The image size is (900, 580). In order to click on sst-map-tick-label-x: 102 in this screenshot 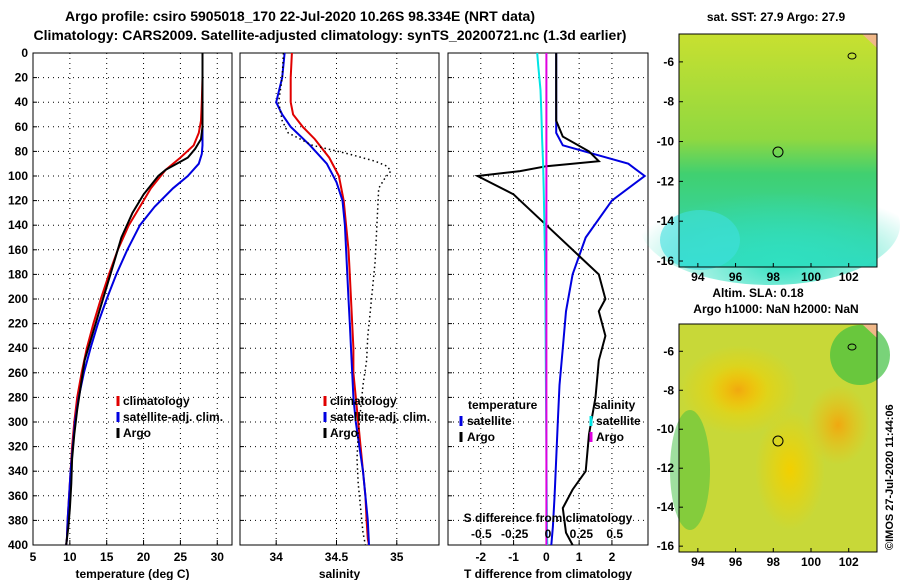, I will do `click(849, 277)`.